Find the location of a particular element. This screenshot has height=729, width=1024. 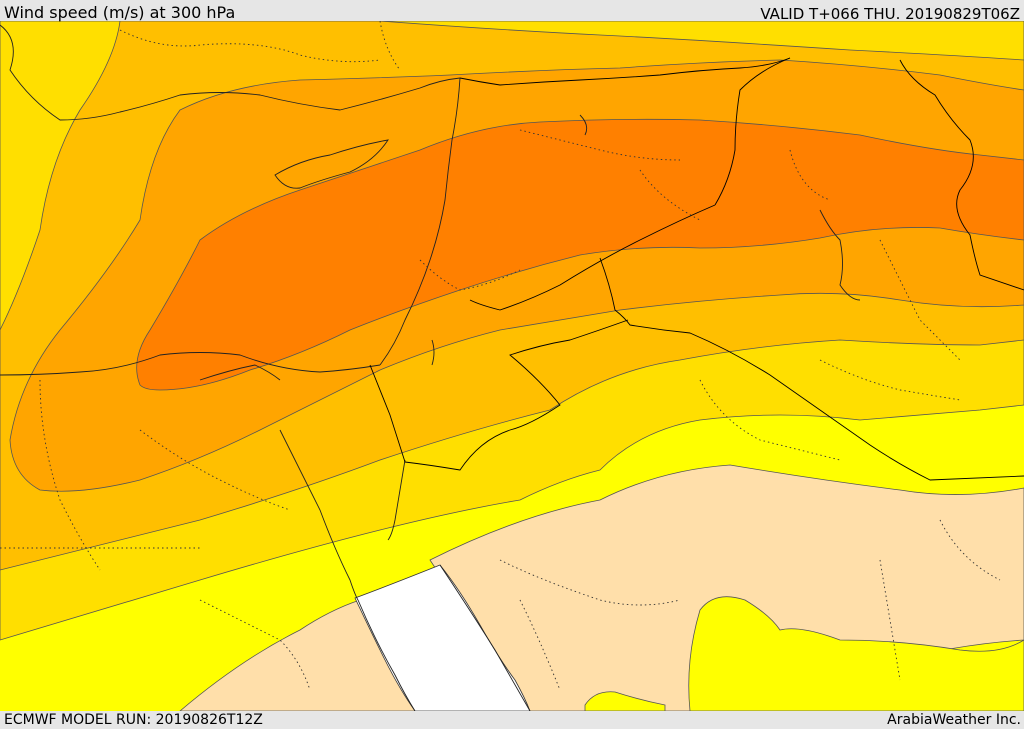

coastline-persian-gulf is located at coordinates (840, 255).